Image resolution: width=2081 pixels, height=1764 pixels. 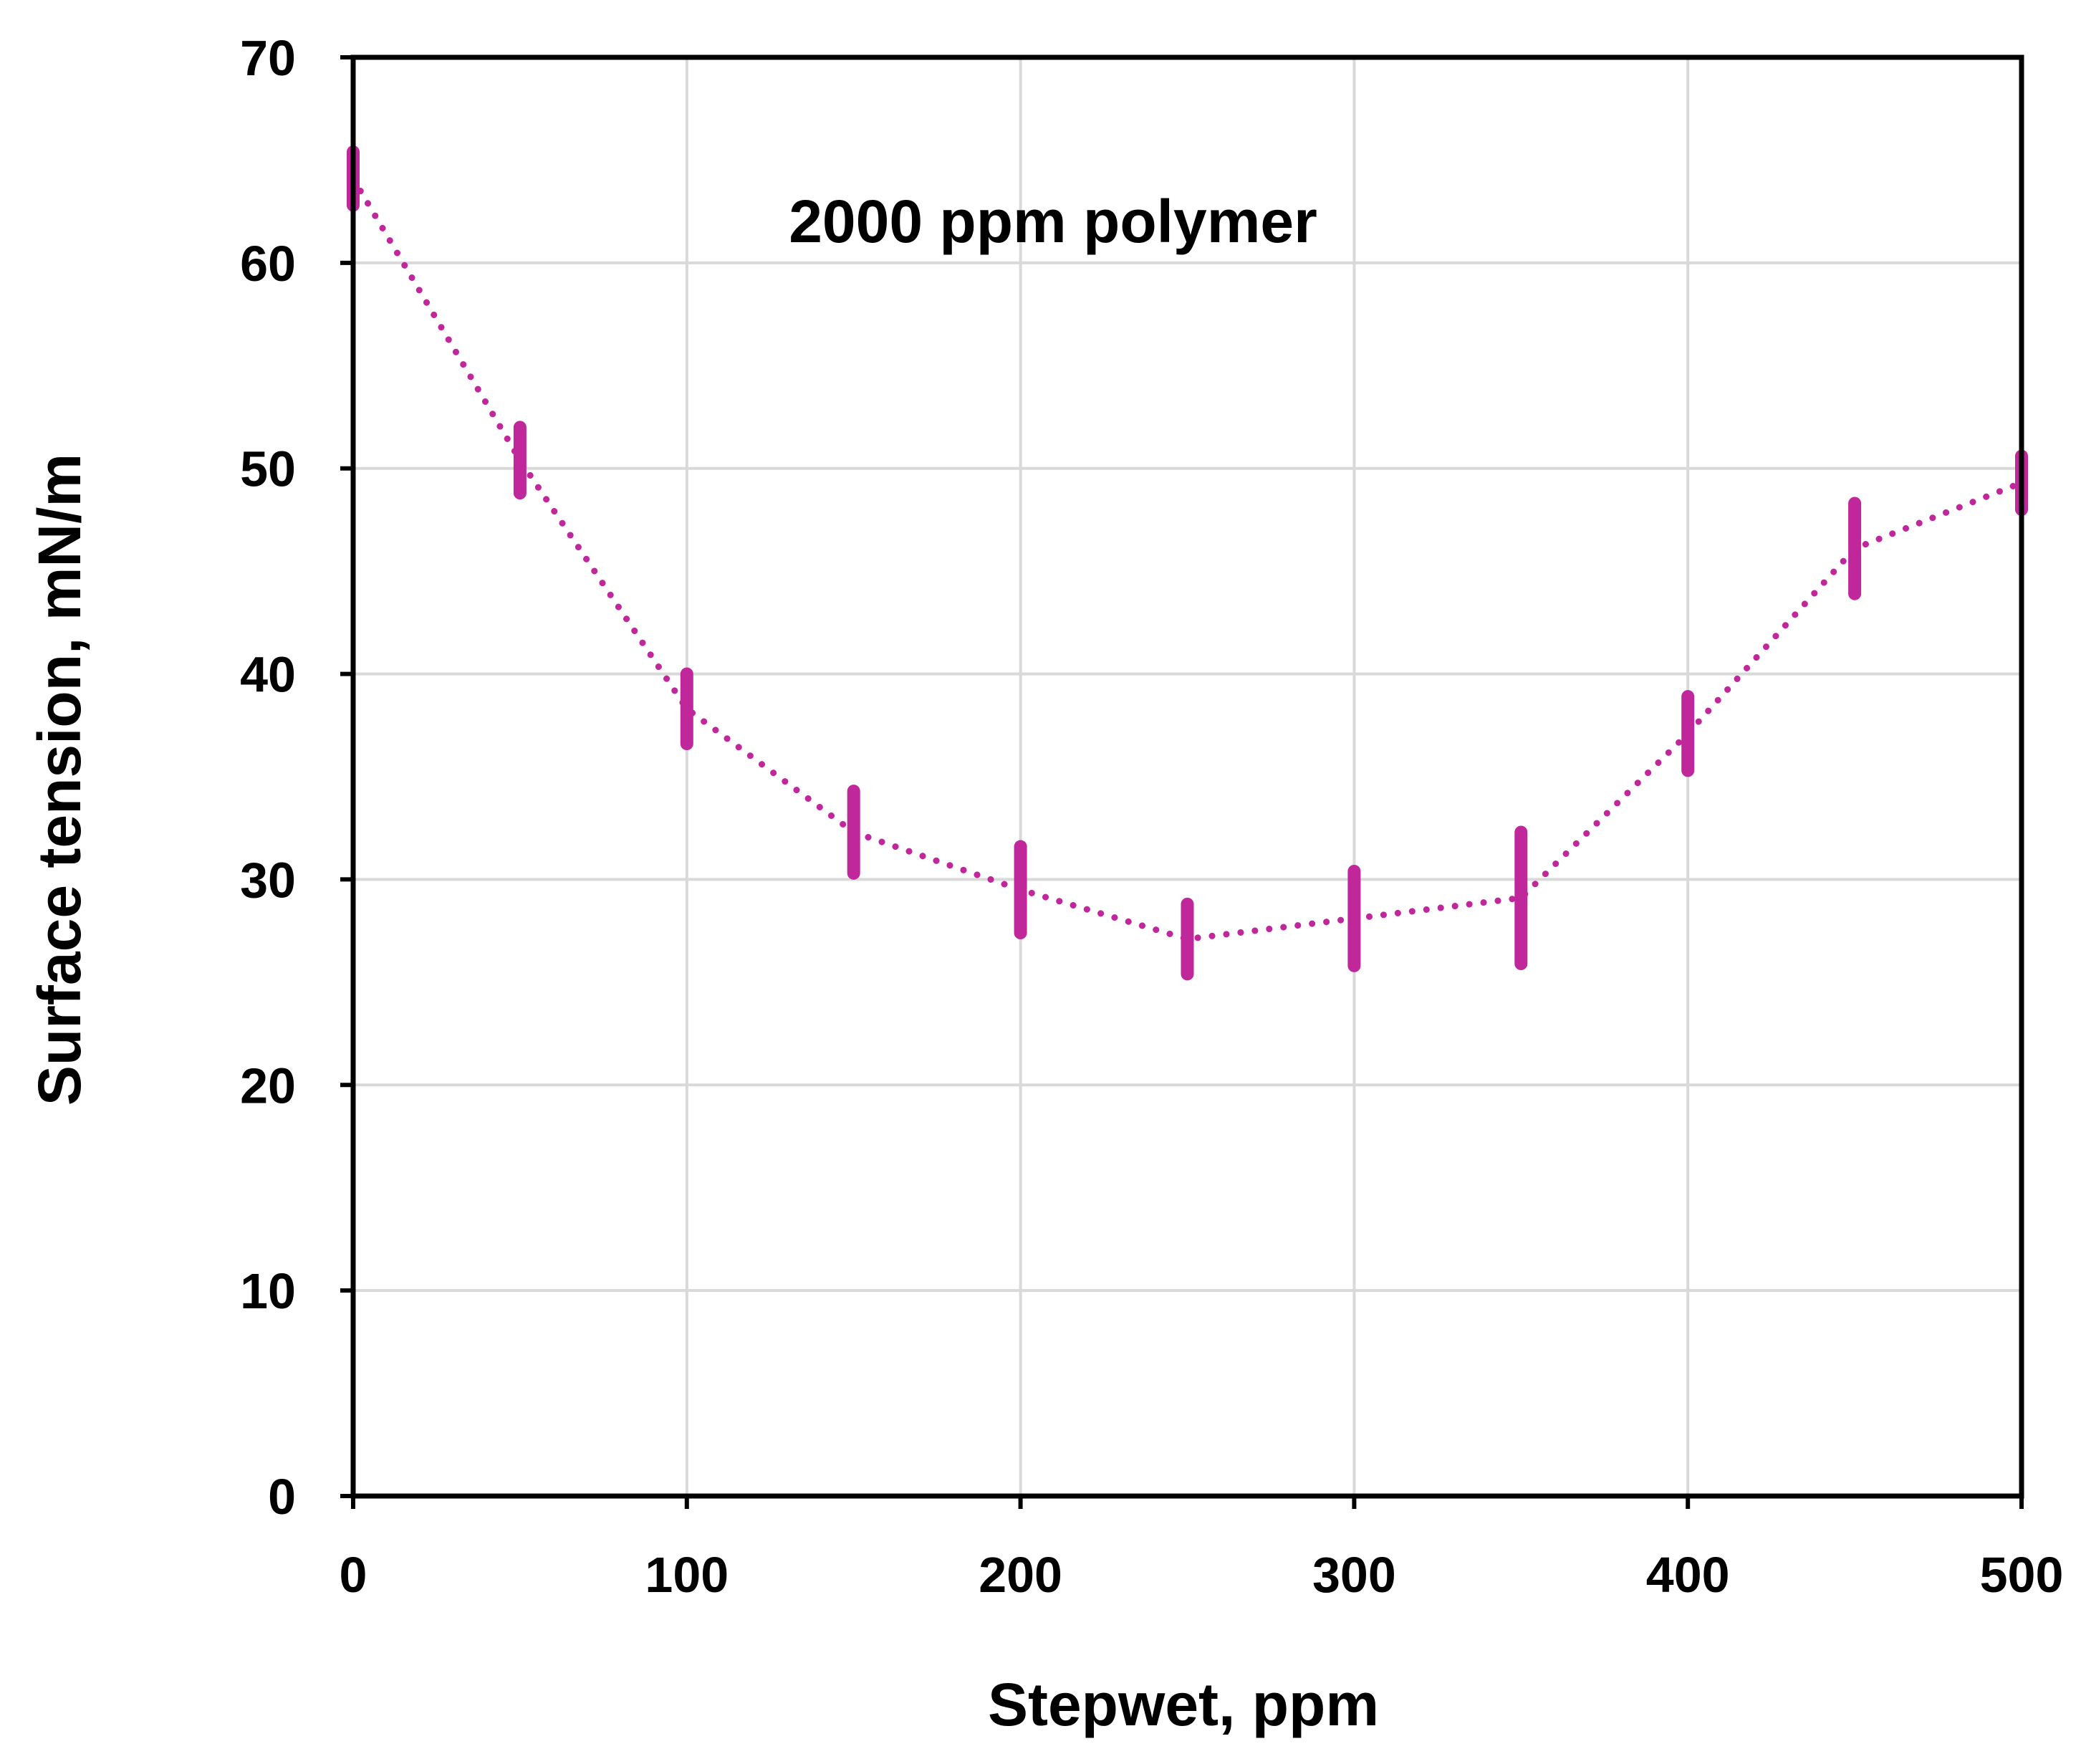 I want to click on chart-annotation: 2000 ppm polymer, so click(x=1053, y=221).